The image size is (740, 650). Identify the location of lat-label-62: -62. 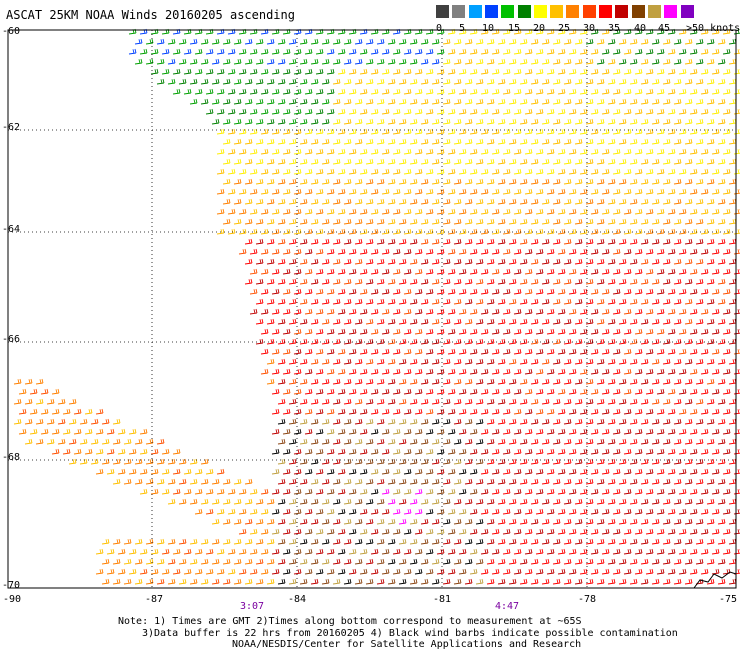
(11, 127).